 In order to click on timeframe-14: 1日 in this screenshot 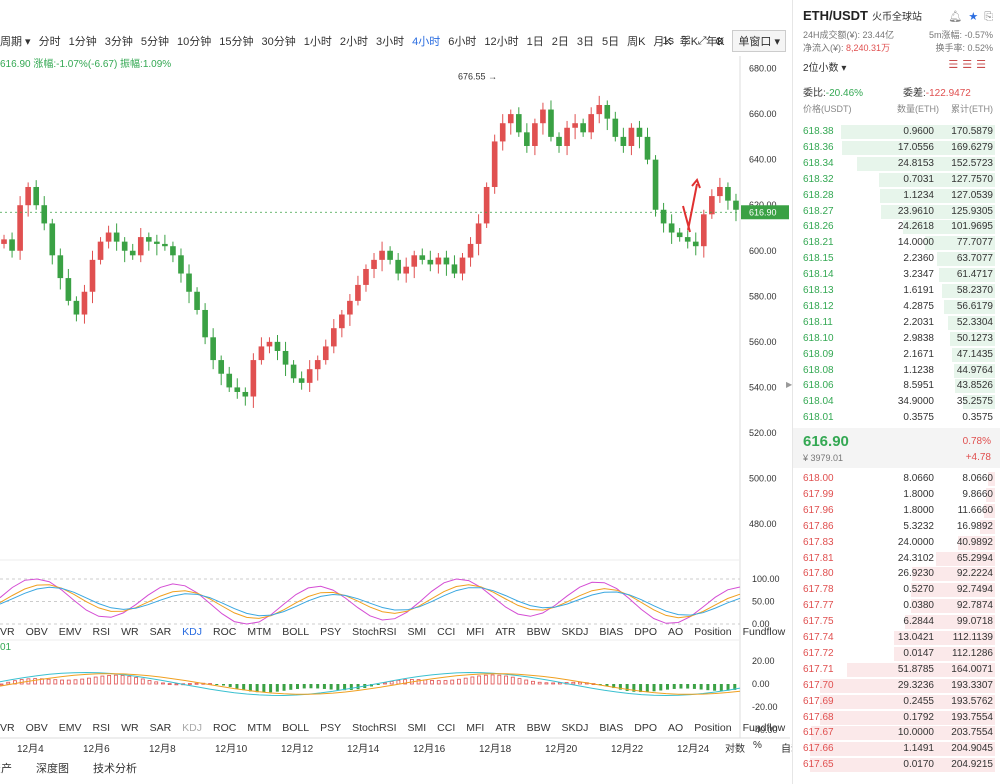, I will do `click(535, 42)`.